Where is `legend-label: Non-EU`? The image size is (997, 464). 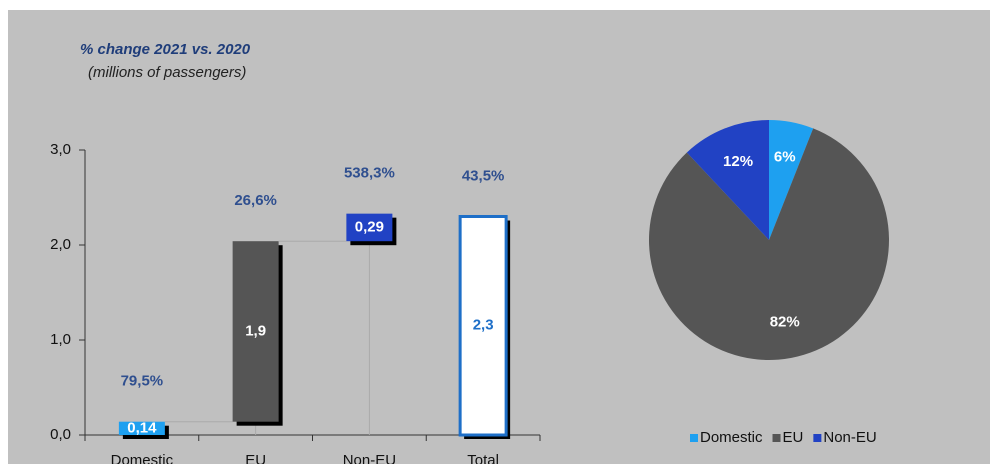 legend-label: Non-EU is located at coordinates (849, 437).